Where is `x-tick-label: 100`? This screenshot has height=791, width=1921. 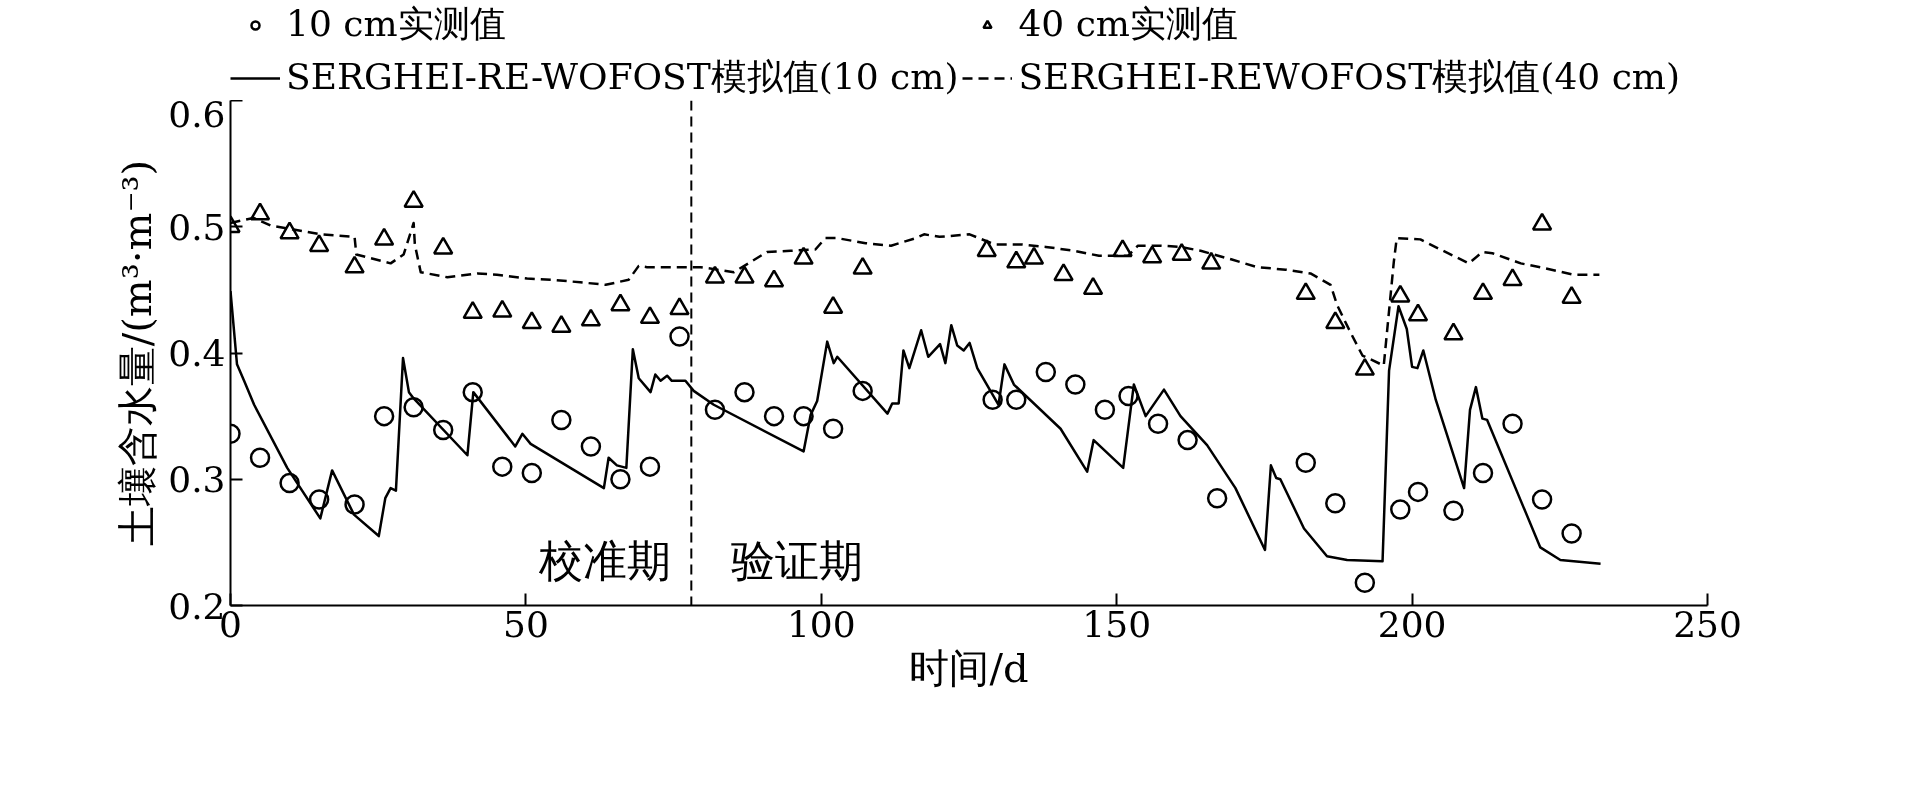
x-tick-label: 100 is located at coordinates (821, 624).